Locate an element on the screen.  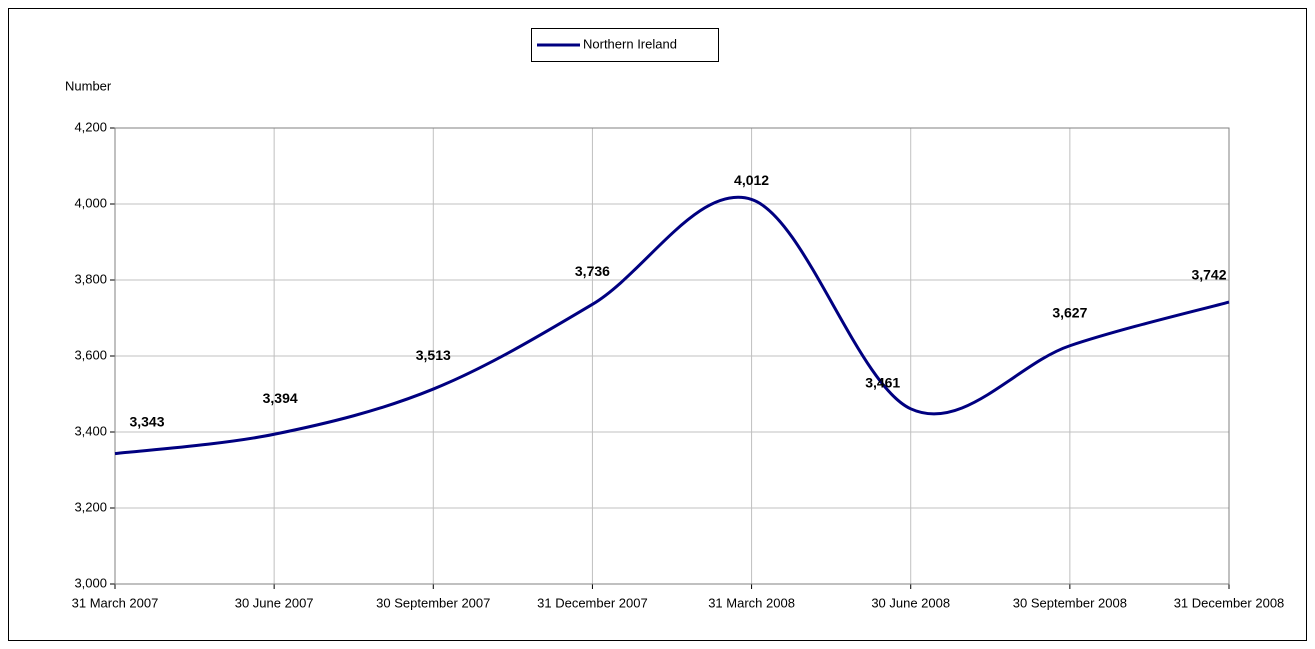
y-tick-label: 3,800 is located at coordinates (90, 278).